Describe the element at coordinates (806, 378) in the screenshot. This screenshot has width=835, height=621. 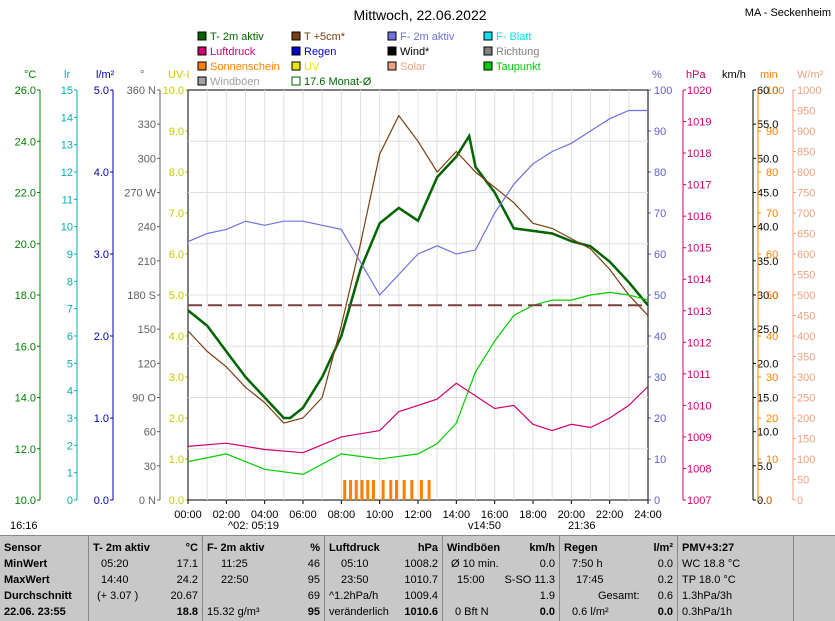
I see `axis-tick-solar: 300` at that location.